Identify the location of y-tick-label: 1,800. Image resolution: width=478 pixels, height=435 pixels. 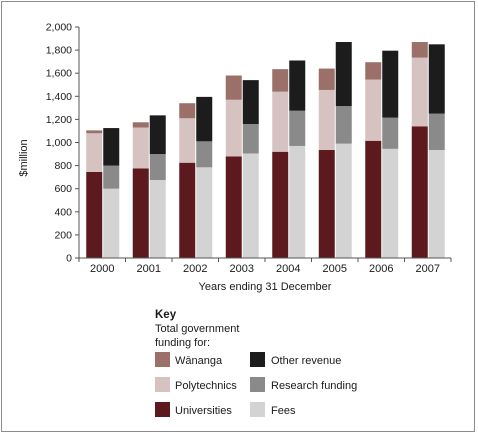
(59, 51).